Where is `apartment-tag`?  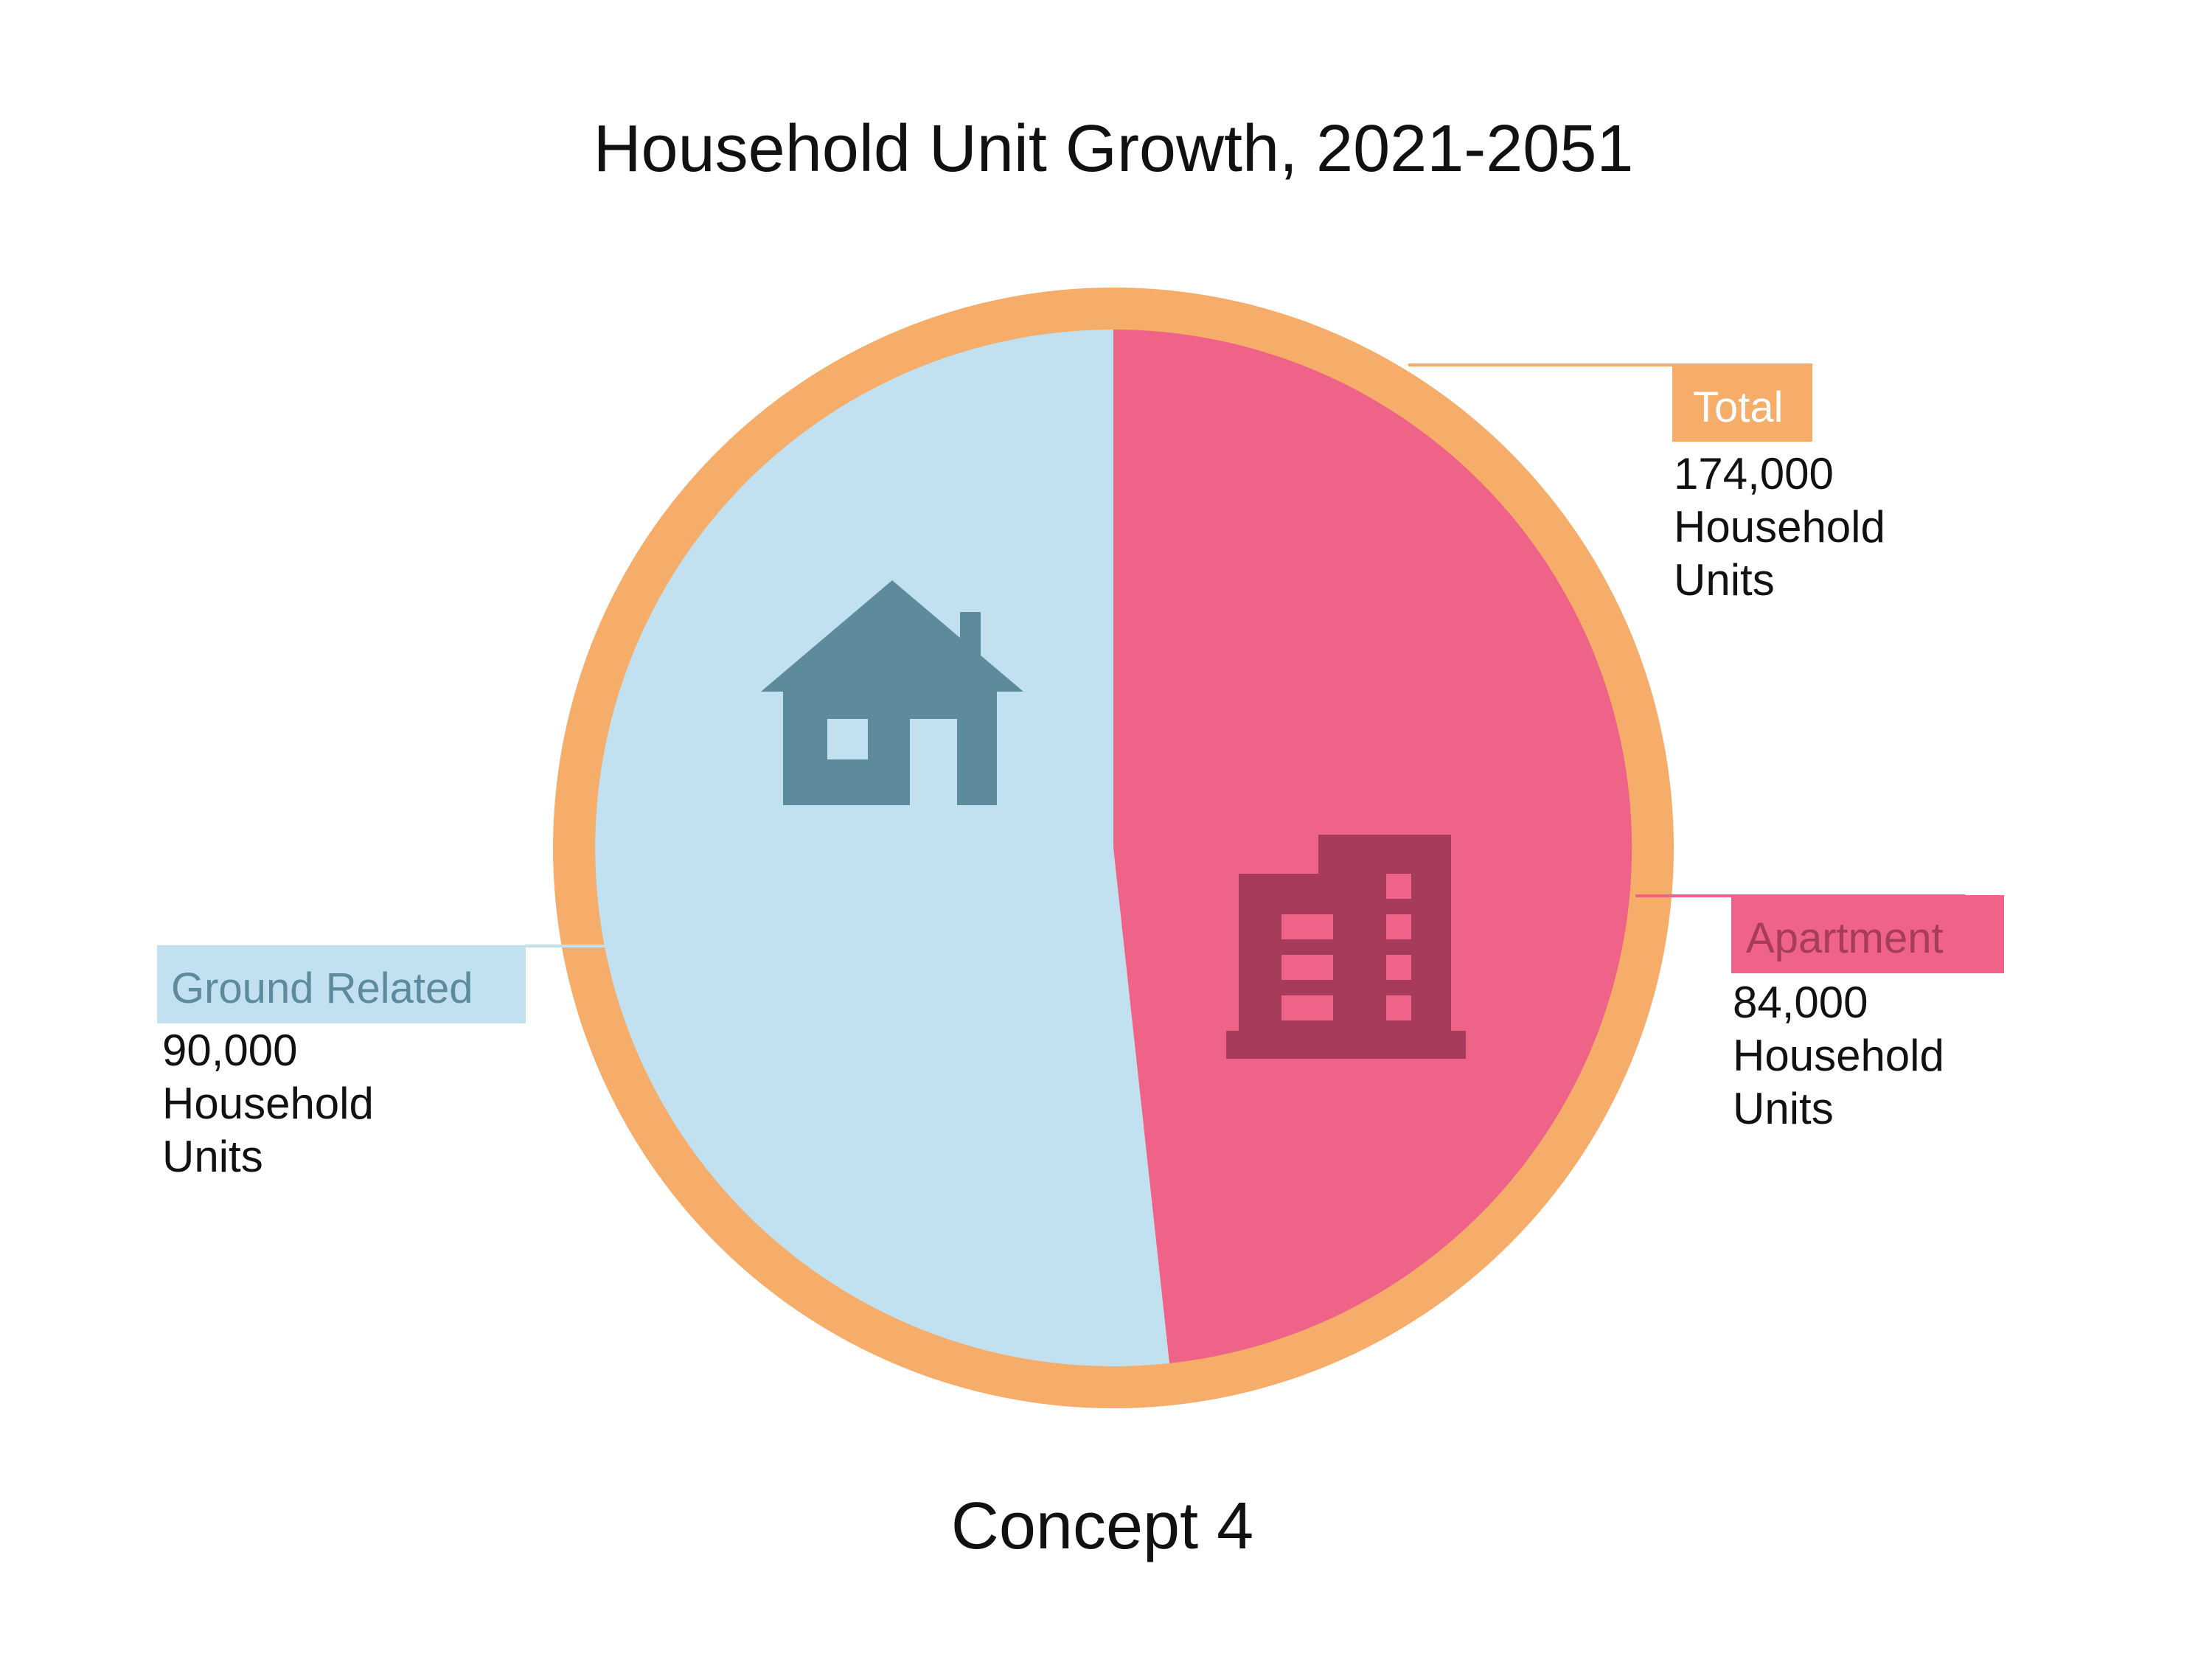 apartment-tag is located at coordinates (1867, 934).